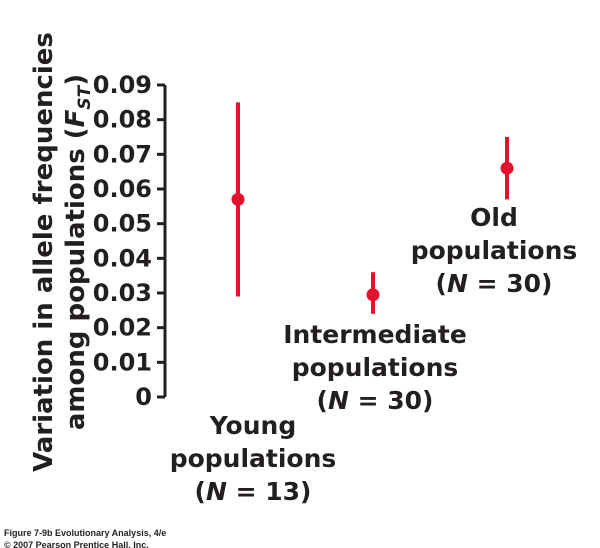 The image size is (600, 548). What do you see at coordinates (122, 85) in the screenshot?
I see `y-tick-label: 0.09` at bounding box center [122, 85].